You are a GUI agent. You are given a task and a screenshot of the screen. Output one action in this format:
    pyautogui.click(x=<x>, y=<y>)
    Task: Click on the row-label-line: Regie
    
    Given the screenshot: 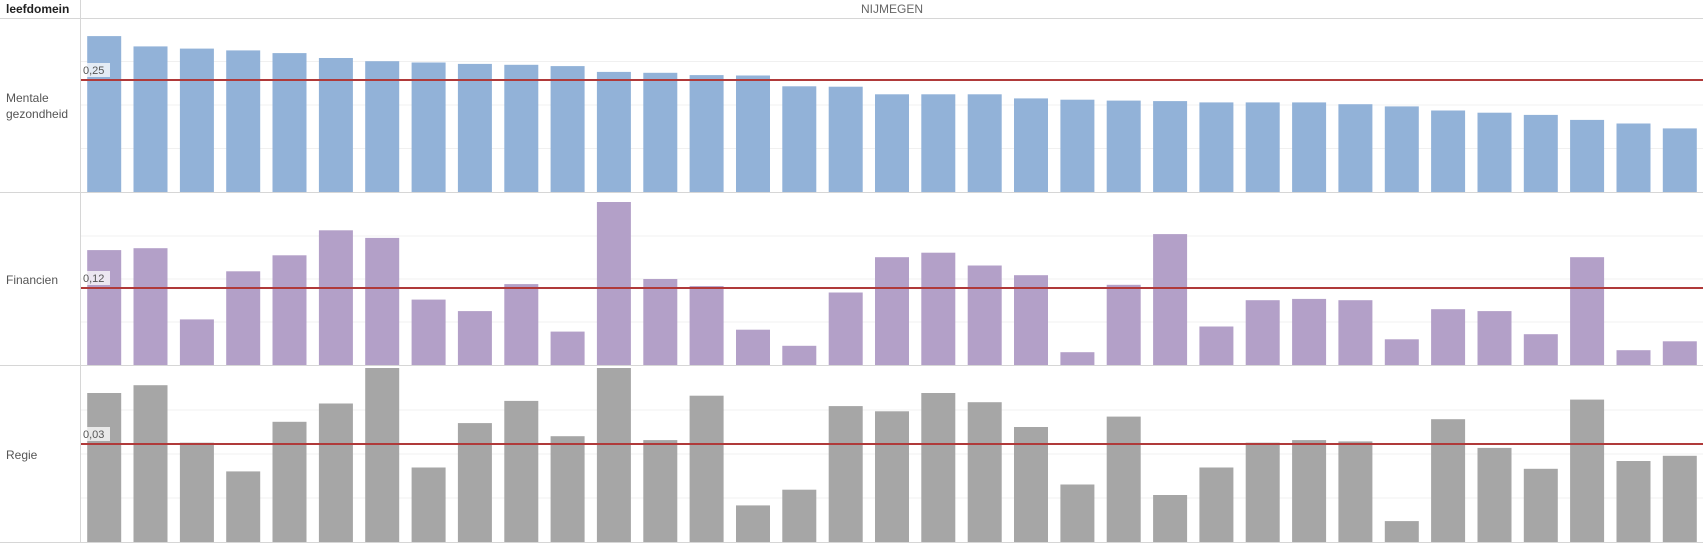 What is the action you would take?
    pyautogui.click(x=22, y=454)
    